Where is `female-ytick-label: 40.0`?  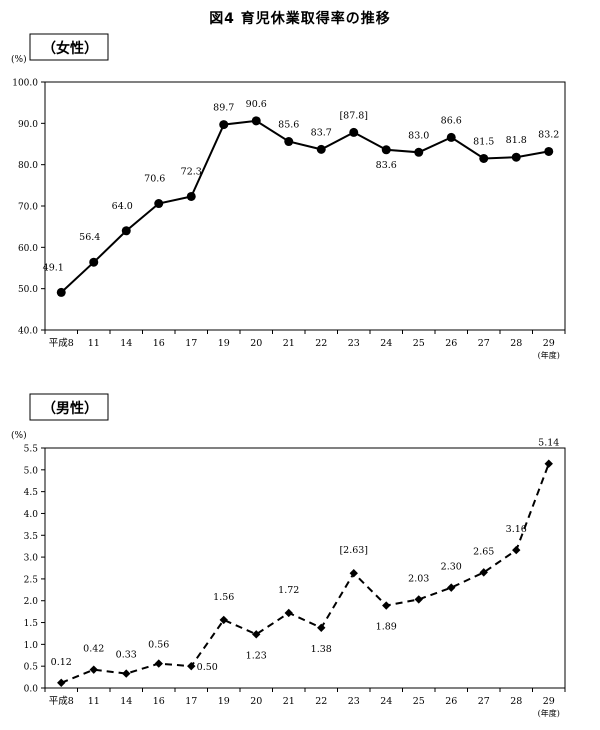
female-ytick-label: 40.0 is located at coordinates (28, 332).